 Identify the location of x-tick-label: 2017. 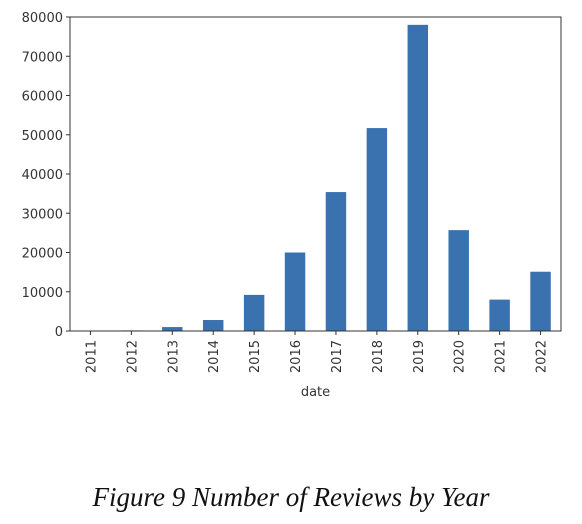
(337, 356).